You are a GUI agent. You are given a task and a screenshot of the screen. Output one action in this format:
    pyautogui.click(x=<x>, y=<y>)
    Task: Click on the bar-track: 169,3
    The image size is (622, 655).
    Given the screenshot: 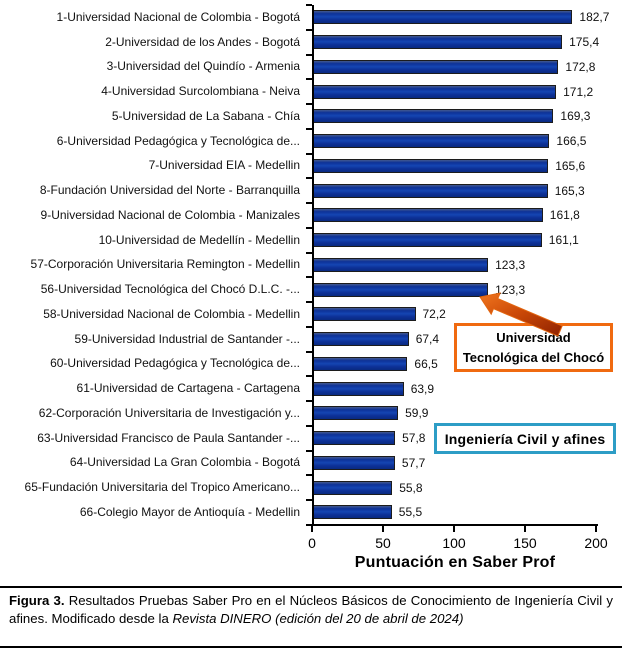 What is the action you would take?
    pyautogui.click(x=451, y=116)
    